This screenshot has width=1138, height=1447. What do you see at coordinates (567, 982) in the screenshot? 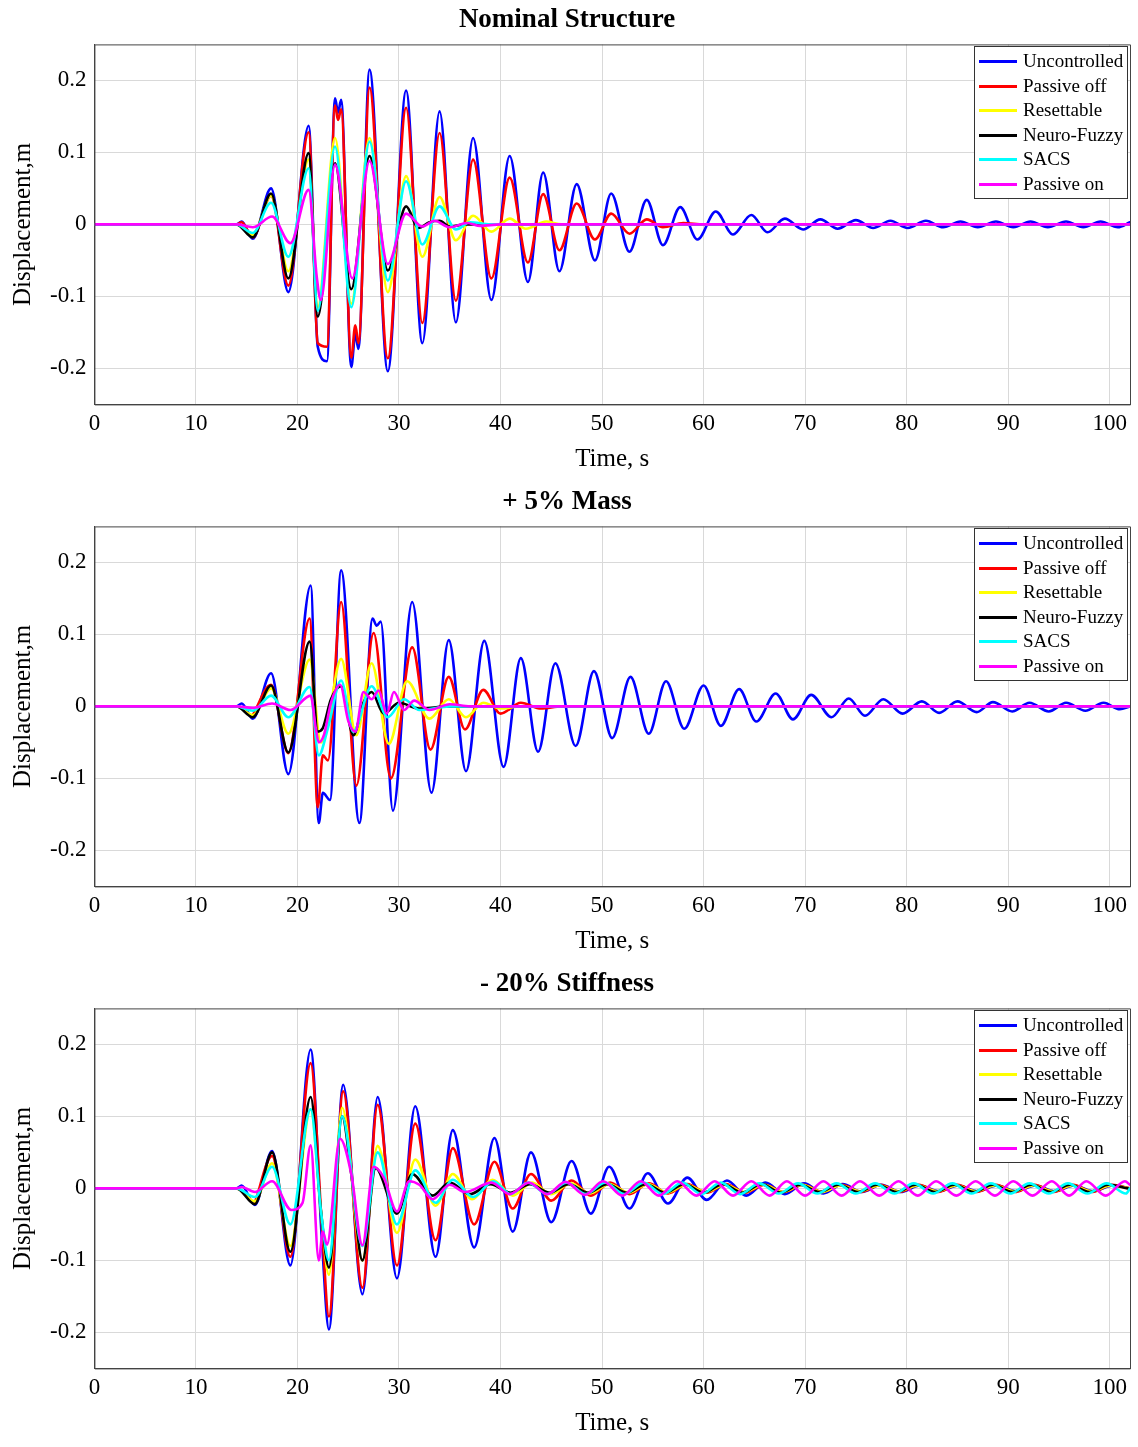
I see `chart-title: - 20% Stiffness` at bounding box center [567, 982].